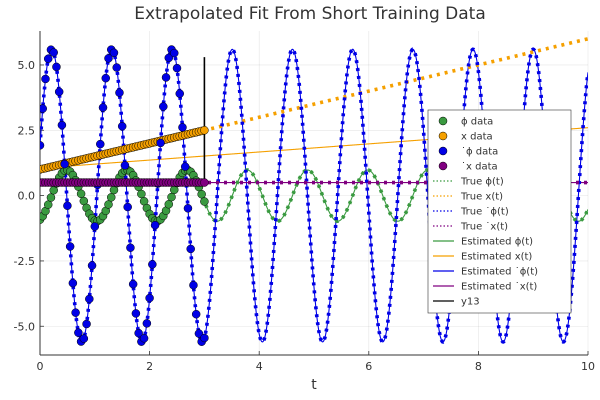 Image resolution: width=600 pixels, height=400 pixels. Describe the element at coordinates (124, 182) in the screenshot. I see `series-x-data` at that location.